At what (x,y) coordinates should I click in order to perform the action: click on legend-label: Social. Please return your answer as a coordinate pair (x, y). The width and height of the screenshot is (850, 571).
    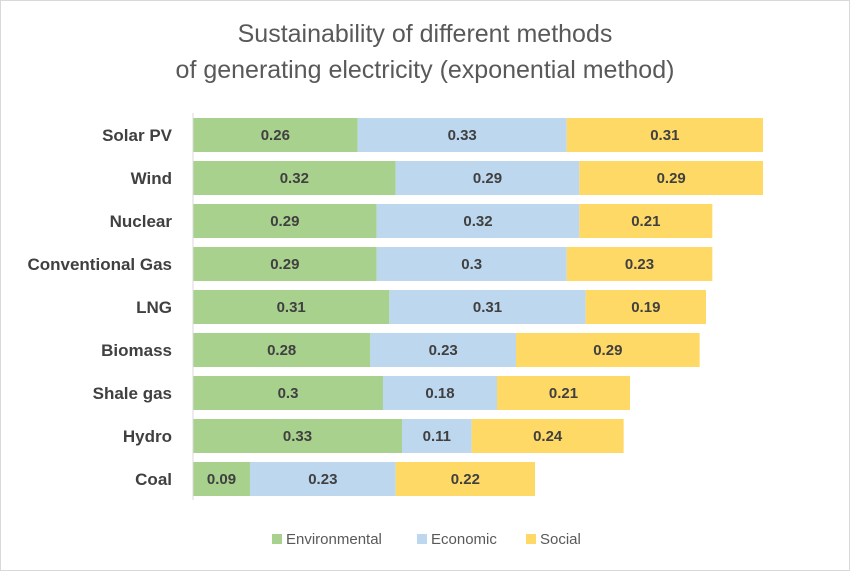
    Looking at the image, I should click on (560, 539).